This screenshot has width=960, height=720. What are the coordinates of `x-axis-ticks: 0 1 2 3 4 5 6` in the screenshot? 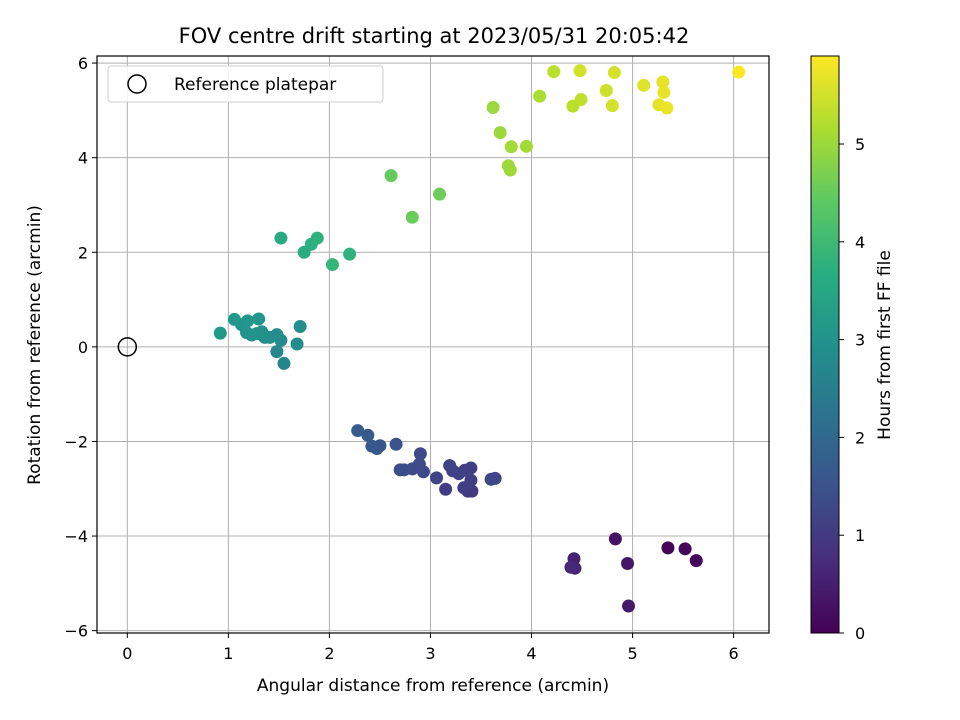 It's located at (430, 648).